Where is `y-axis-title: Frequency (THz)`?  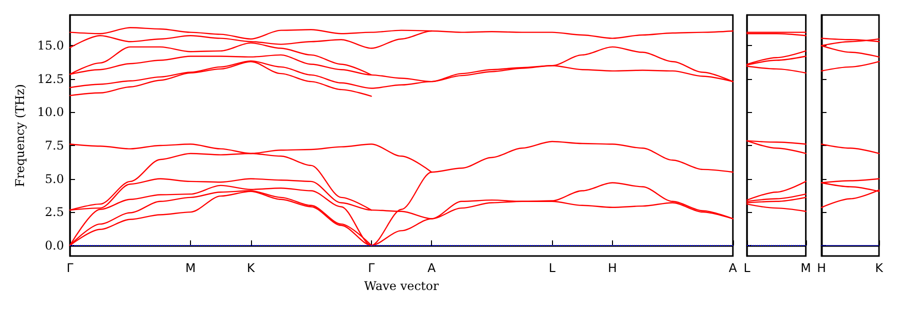
y-axis-title: Frequency (THz) is located at coordinates (20, 135).